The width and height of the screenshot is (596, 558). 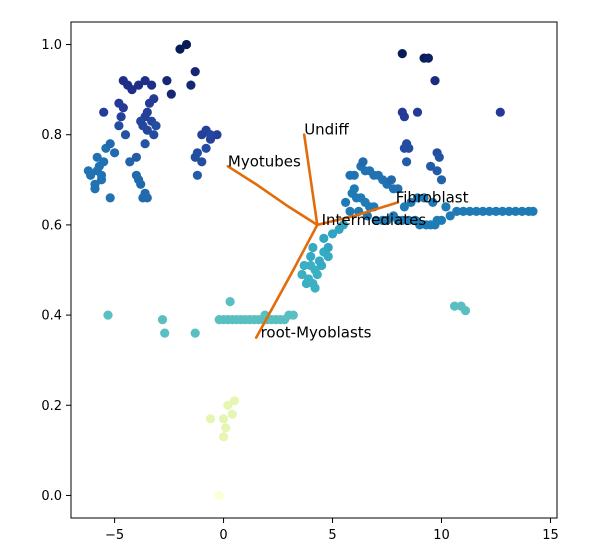 I want to click on annotation-label: Intermediates, so click(x=374, y=220).